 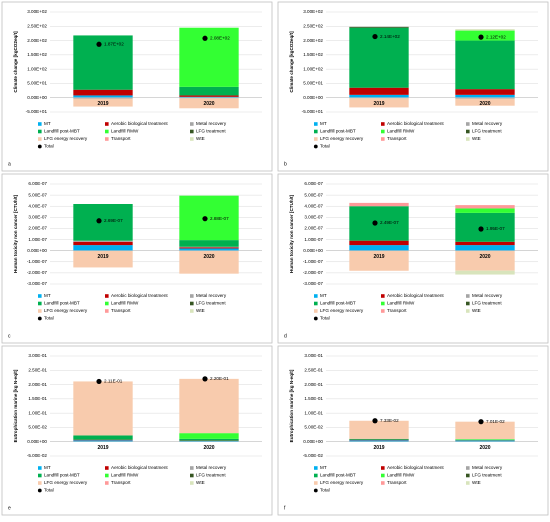 What do you see at coordinates (114, 44) in the screenshot?
I see `total-label: 1.87E+02` at bounding box center [114, 44].